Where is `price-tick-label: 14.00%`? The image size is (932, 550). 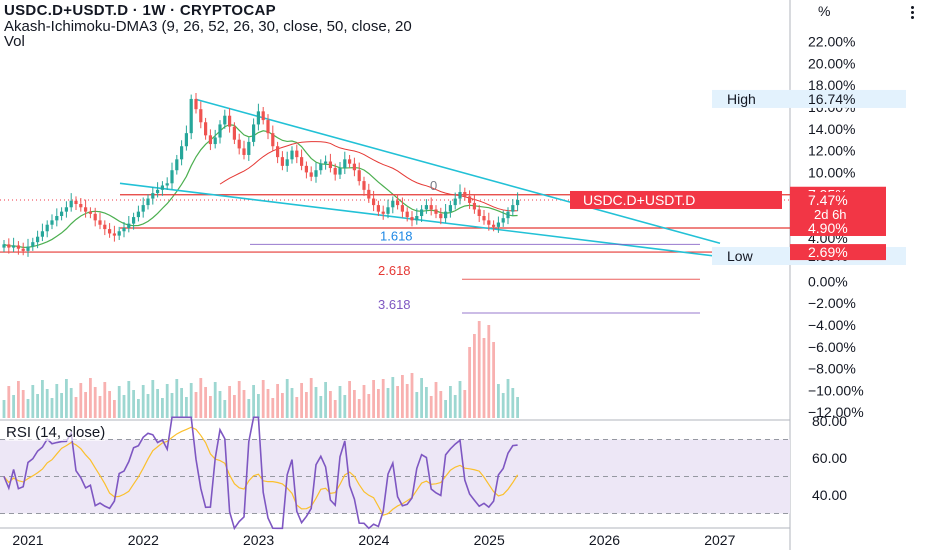 price-tick-label: 14.00% is located at coordinates (831, 129).